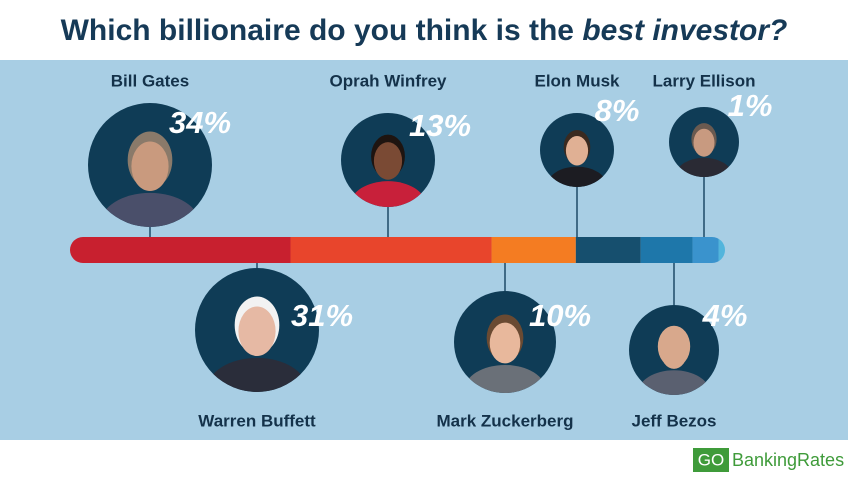 The image size is (848, 477). I want to click on logo-go: GO, so click(711, 459).